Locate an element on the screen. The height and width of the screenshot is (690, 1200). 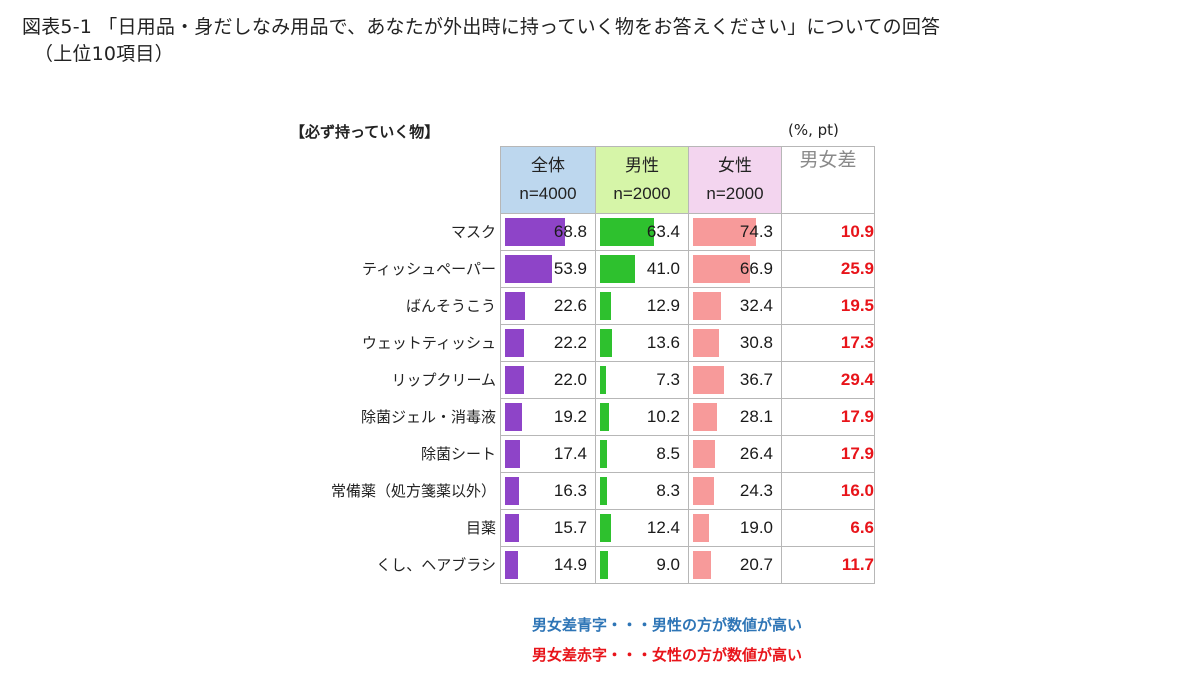
value-diff: 6.6 is located at coordinates (828, 528).